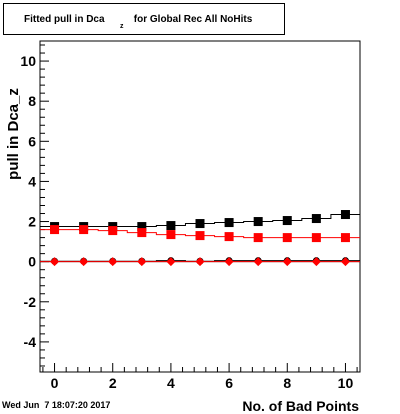 Image resolution: width=400 pixels, height=414 pixels. I want to click on y-tick-label: 2, so click(32, 222).